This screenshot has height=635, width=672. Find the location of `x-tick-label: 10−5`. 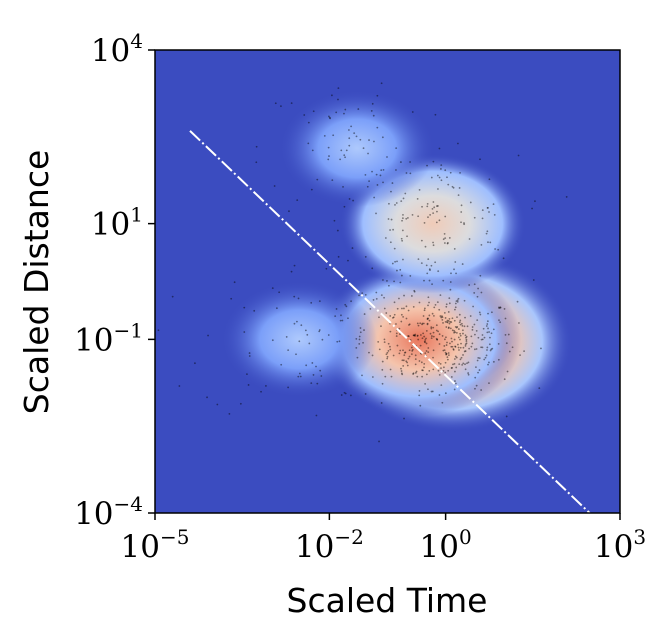

x-tick-label: 10−5 is located at coordinates (155, 545).